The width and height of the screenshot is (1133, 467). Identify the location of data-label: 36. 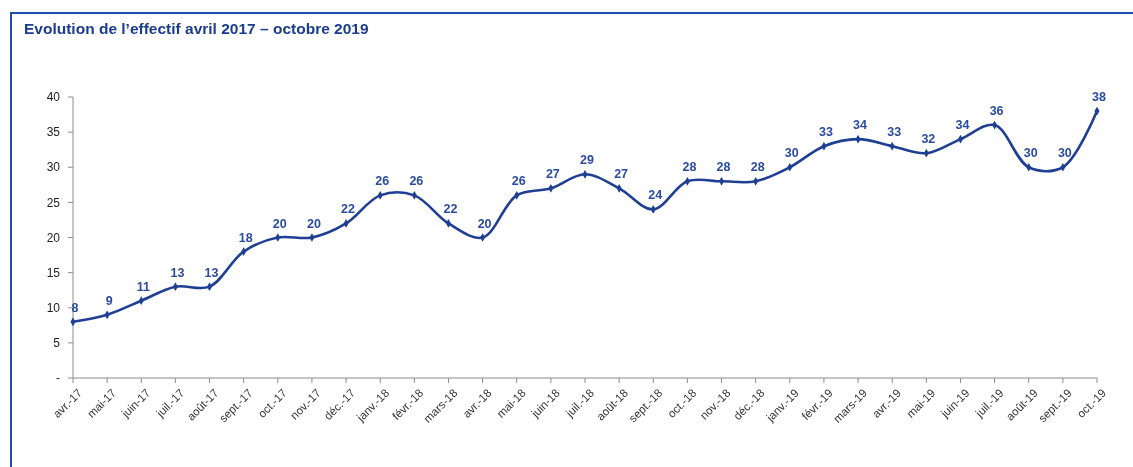
(996, 111).